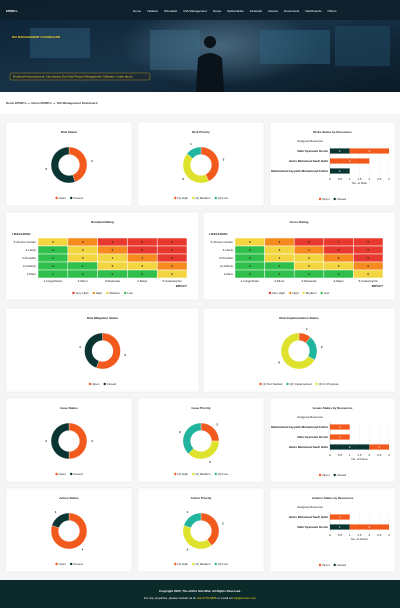 This screenshot has width=400, height=608. Describe the element at coordinates (350, 455) in the screenshot. I see `x-tick-label: 1` at that location.